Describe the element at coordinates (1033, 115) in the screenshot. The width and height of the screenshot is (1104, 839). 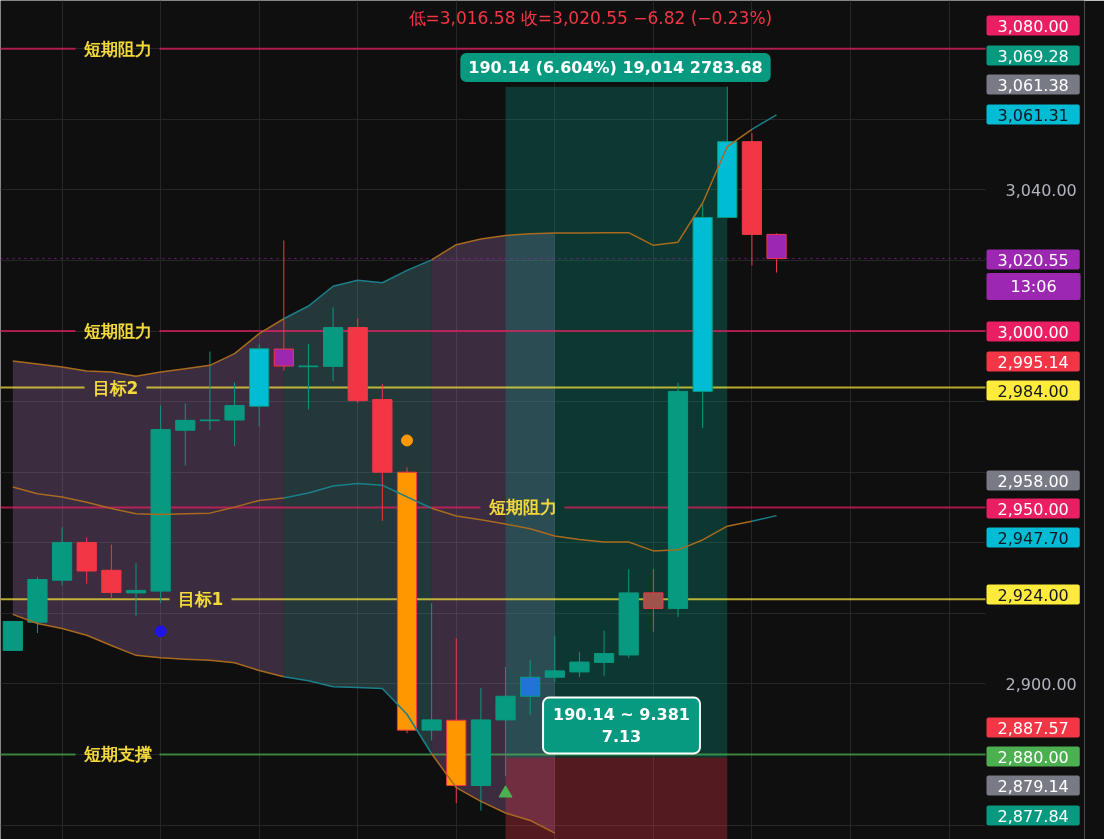
I see `annotation: 3,061.31` at that location.